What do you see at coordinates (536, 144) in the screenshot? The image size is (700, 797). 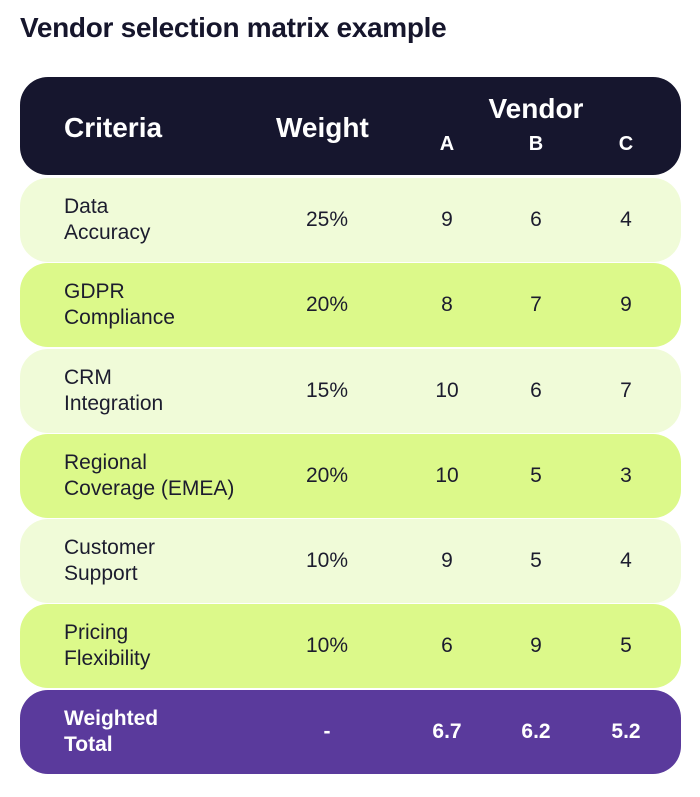 I see `header-vendor-letter: B` at bounding box center [536, 144].